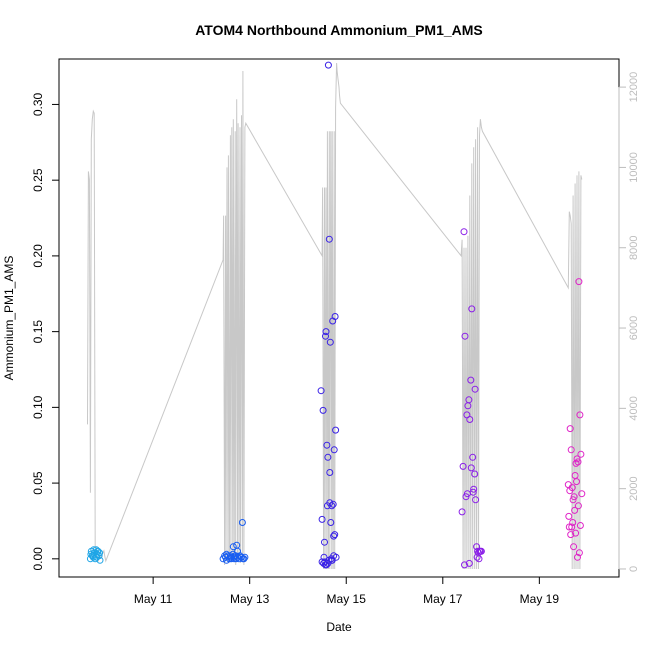  I want to click on y2-tick-label: 12000, so click(634, 87).